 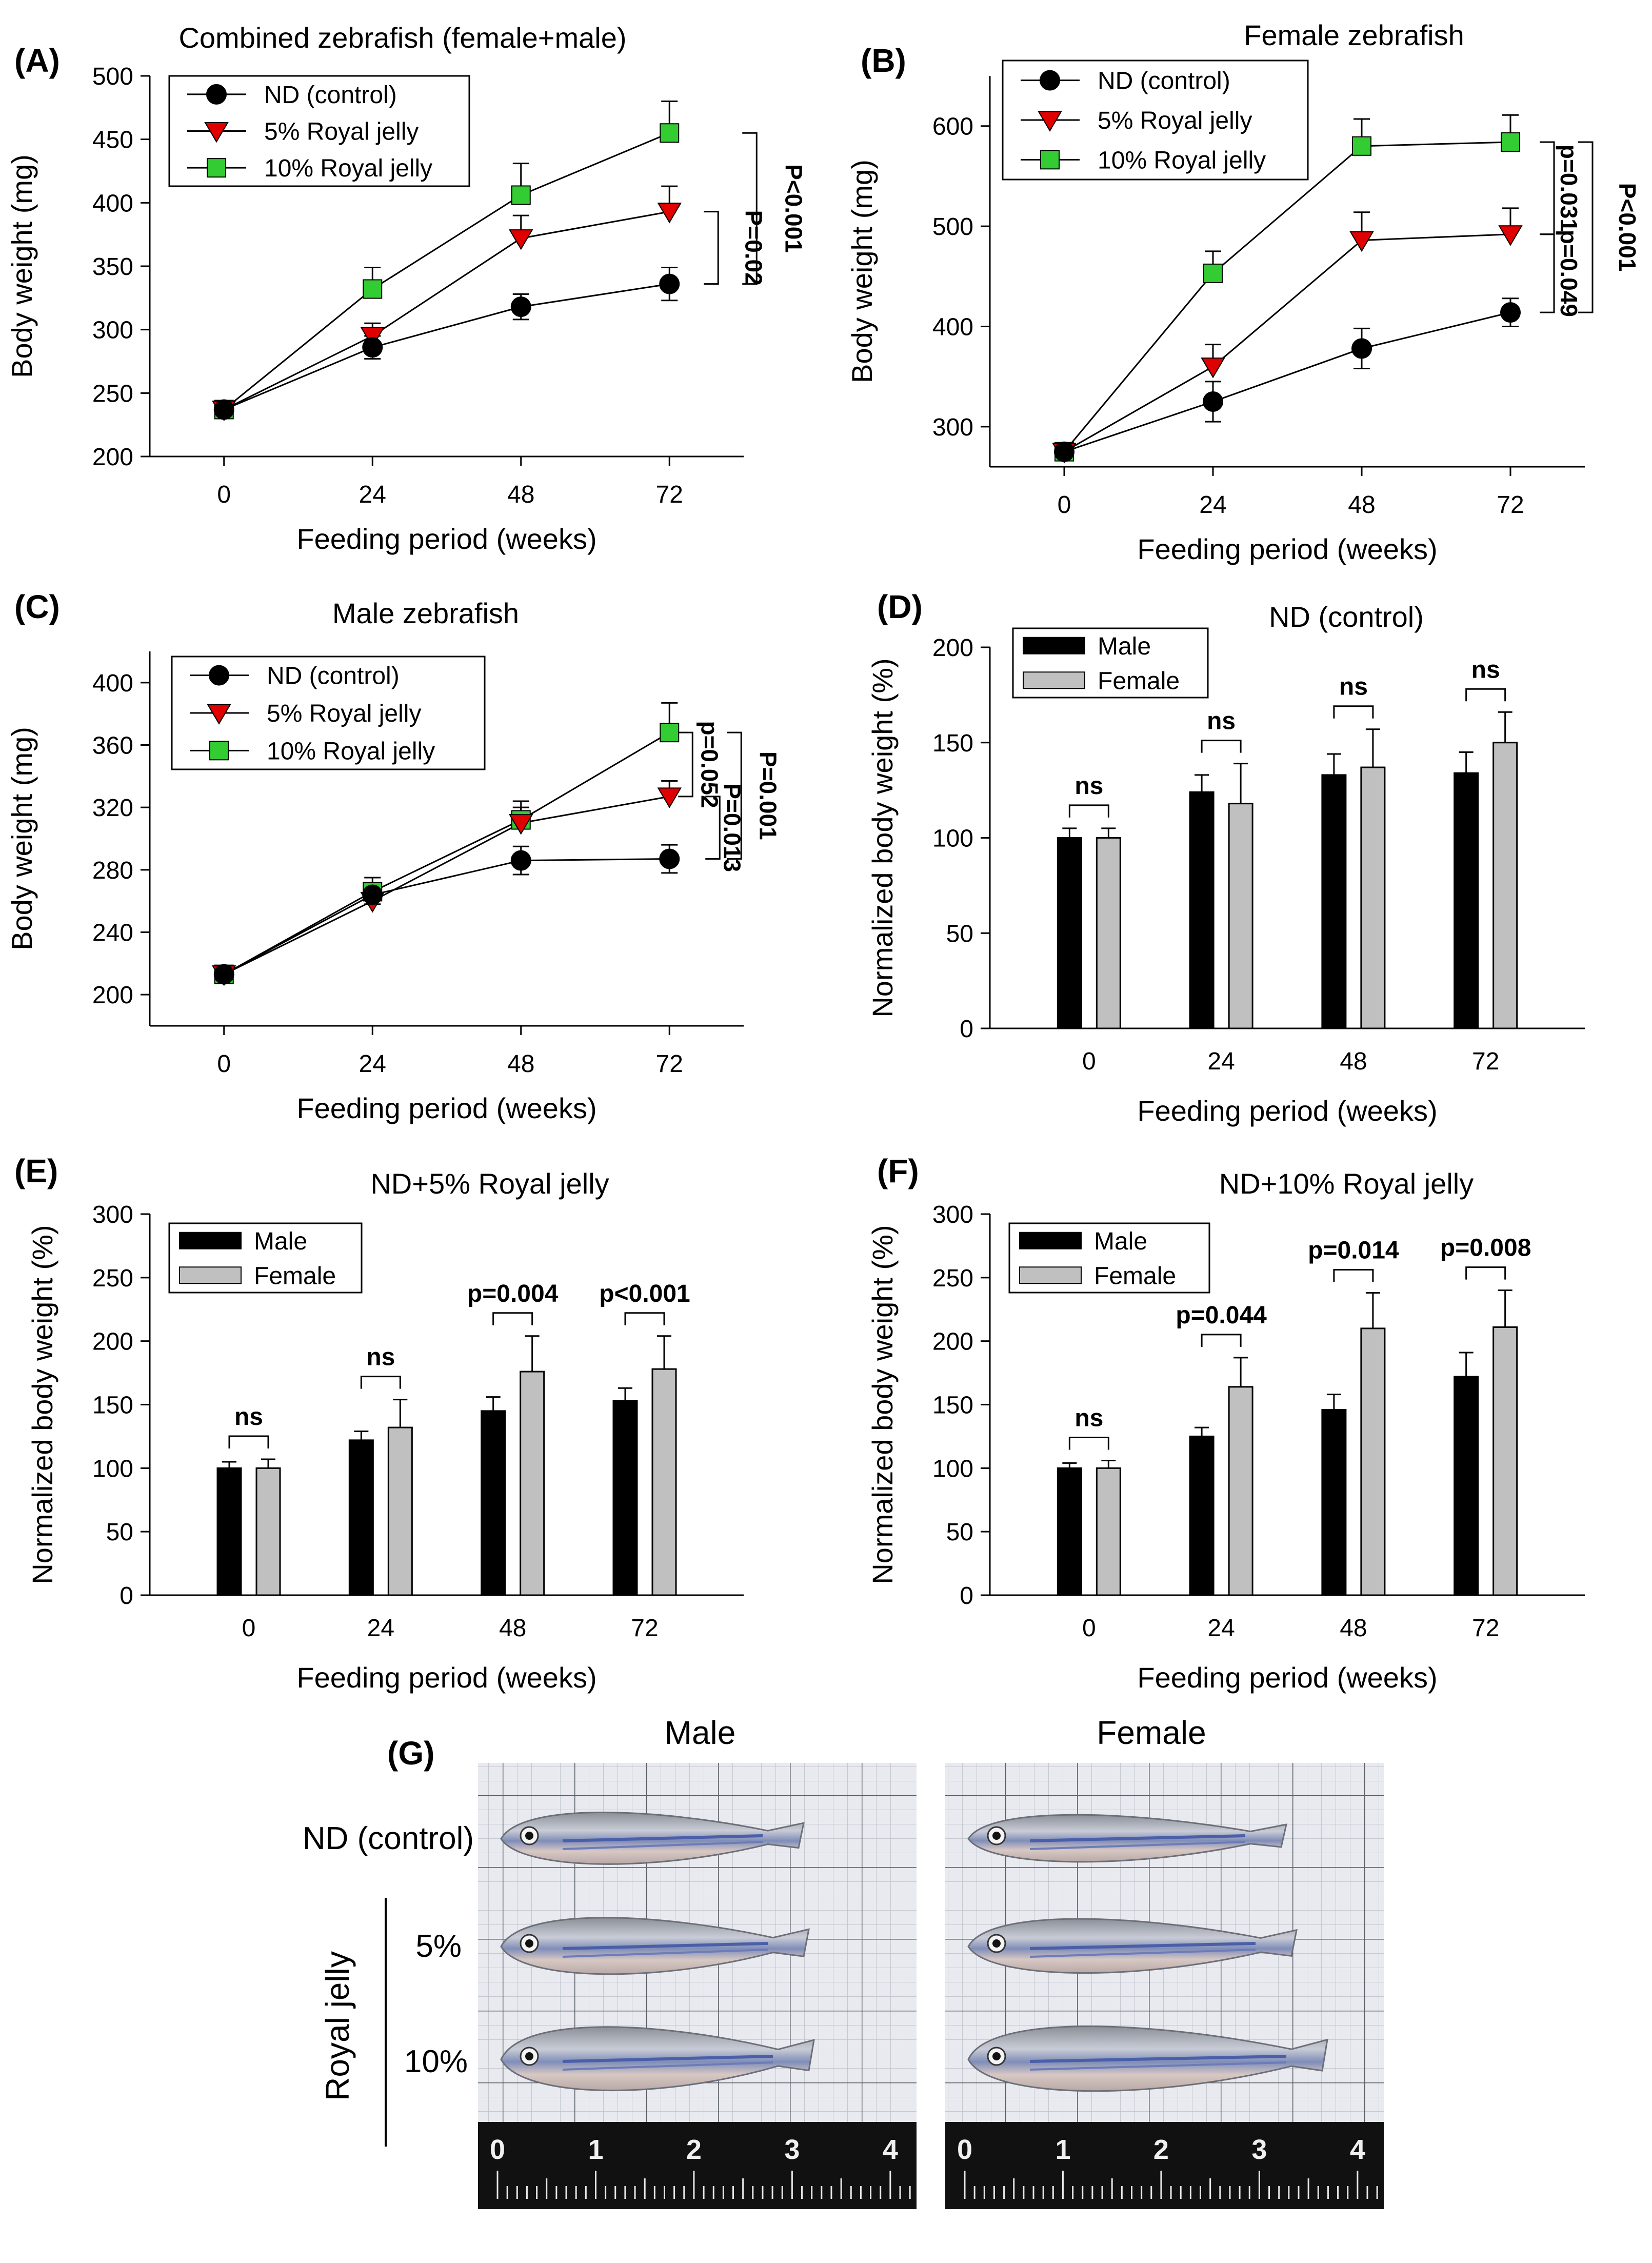 I want to click on y-axis-label: Normalized body weight (%), so click(x=42, y=1404).